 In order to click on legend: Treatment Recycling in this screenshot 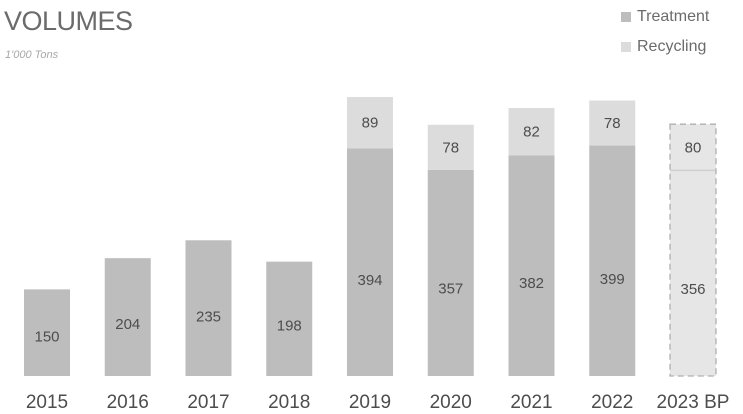, I will do `click(665, 36)`.